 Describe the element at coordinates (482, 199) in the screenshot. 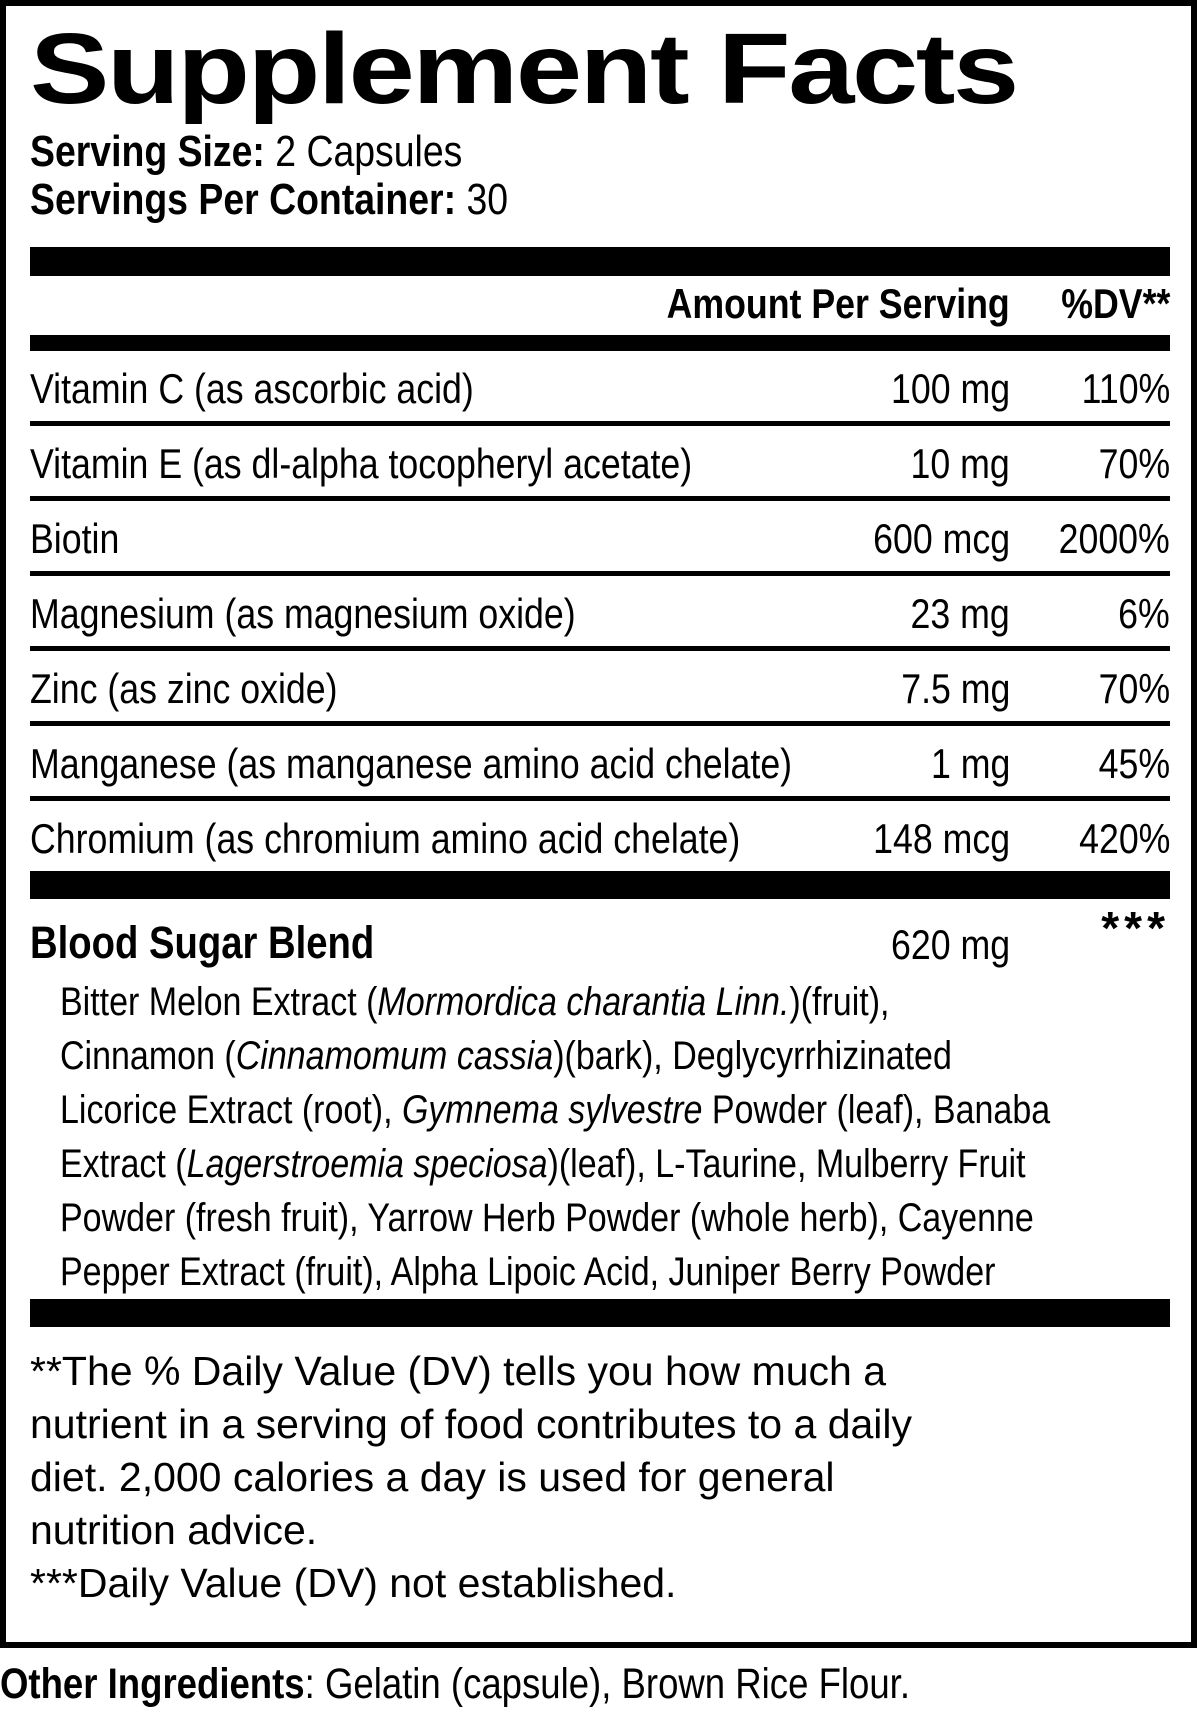

I see `servings-per-container-value: 30` at that location.